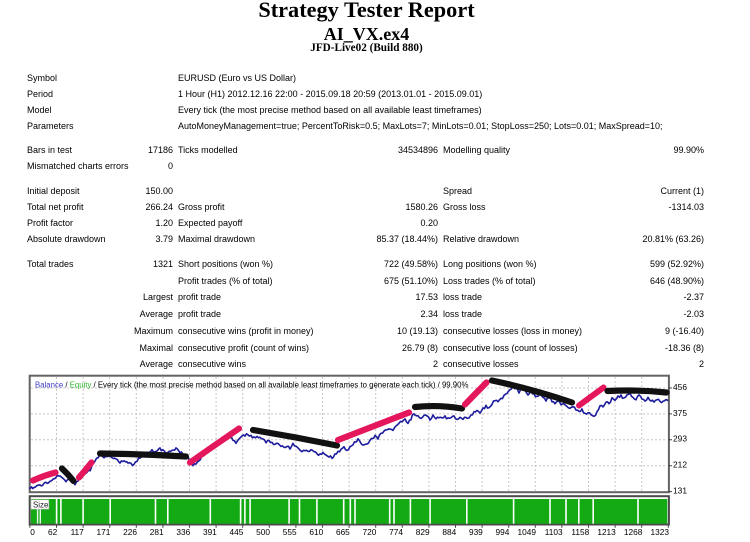 This screenshot has width=750, height=542. Describe the element at coordinates (633, 532) in the screenshot. I see `svg-text: 1268` at that location.